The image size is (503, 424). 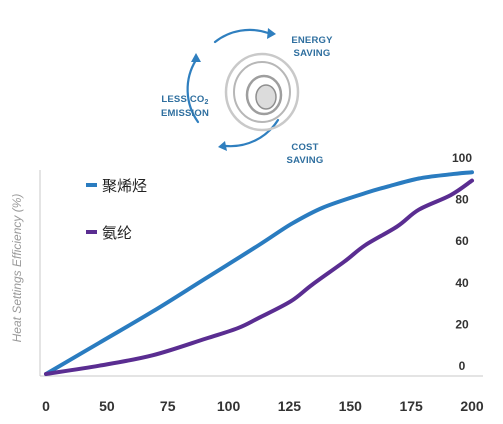 I want to click on legend-label-series-2: 氨纶, so click(x=117, y=233).